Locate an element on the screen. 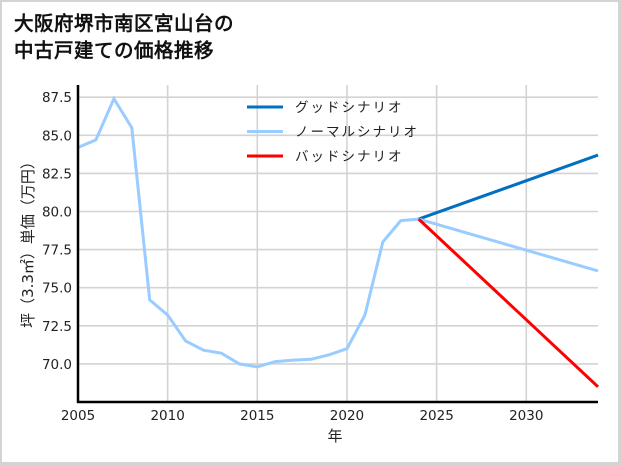 This screenshot has width=621, height=465. legend-label: バッドシナリオ is located at coordinates (349, 157).